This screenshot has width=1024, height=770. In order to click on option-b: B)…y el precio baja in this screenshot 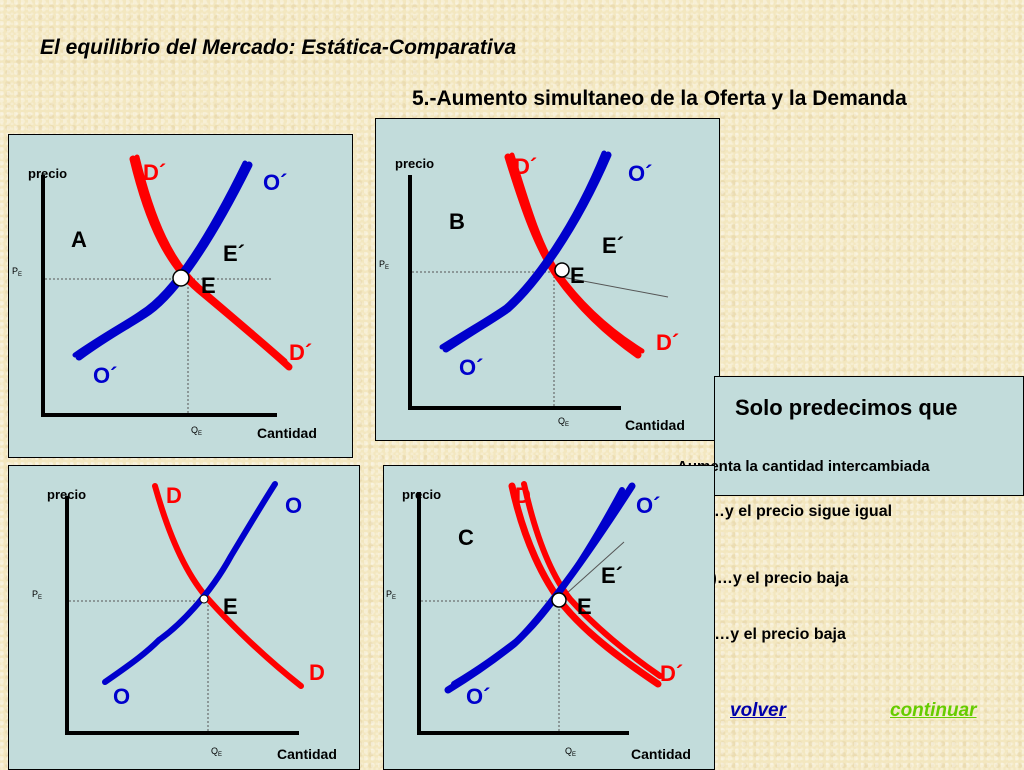, I will do `click(774, 578)`.